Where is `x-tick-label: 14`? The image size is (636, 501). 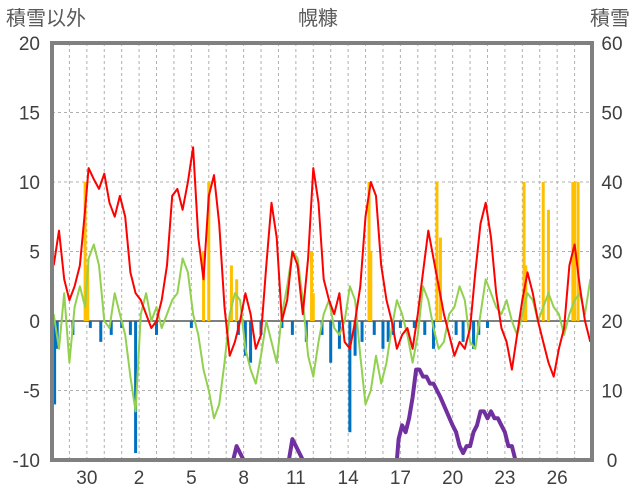 x-tick-label: 14 is located at coordinates (349, 478).